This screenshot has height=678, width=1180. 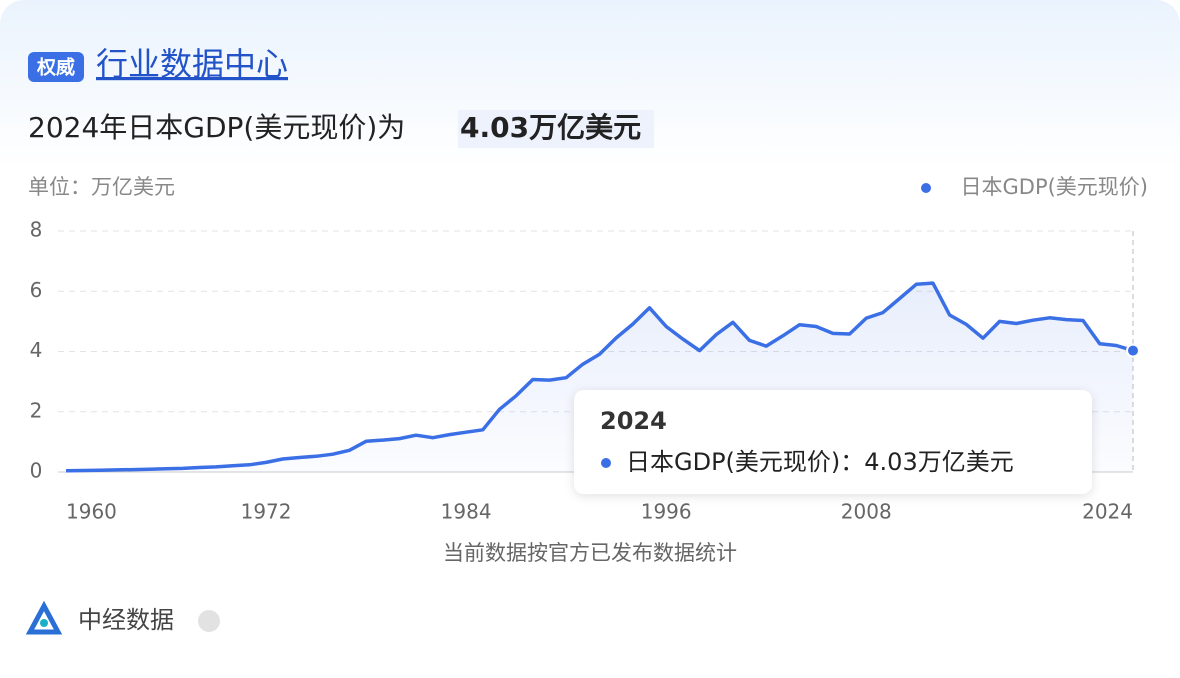 What do you see at coordinates (101, 187) in the screenshot?
I see `unit-label: 单位：万亿美元` at bounding box center [101, 187].